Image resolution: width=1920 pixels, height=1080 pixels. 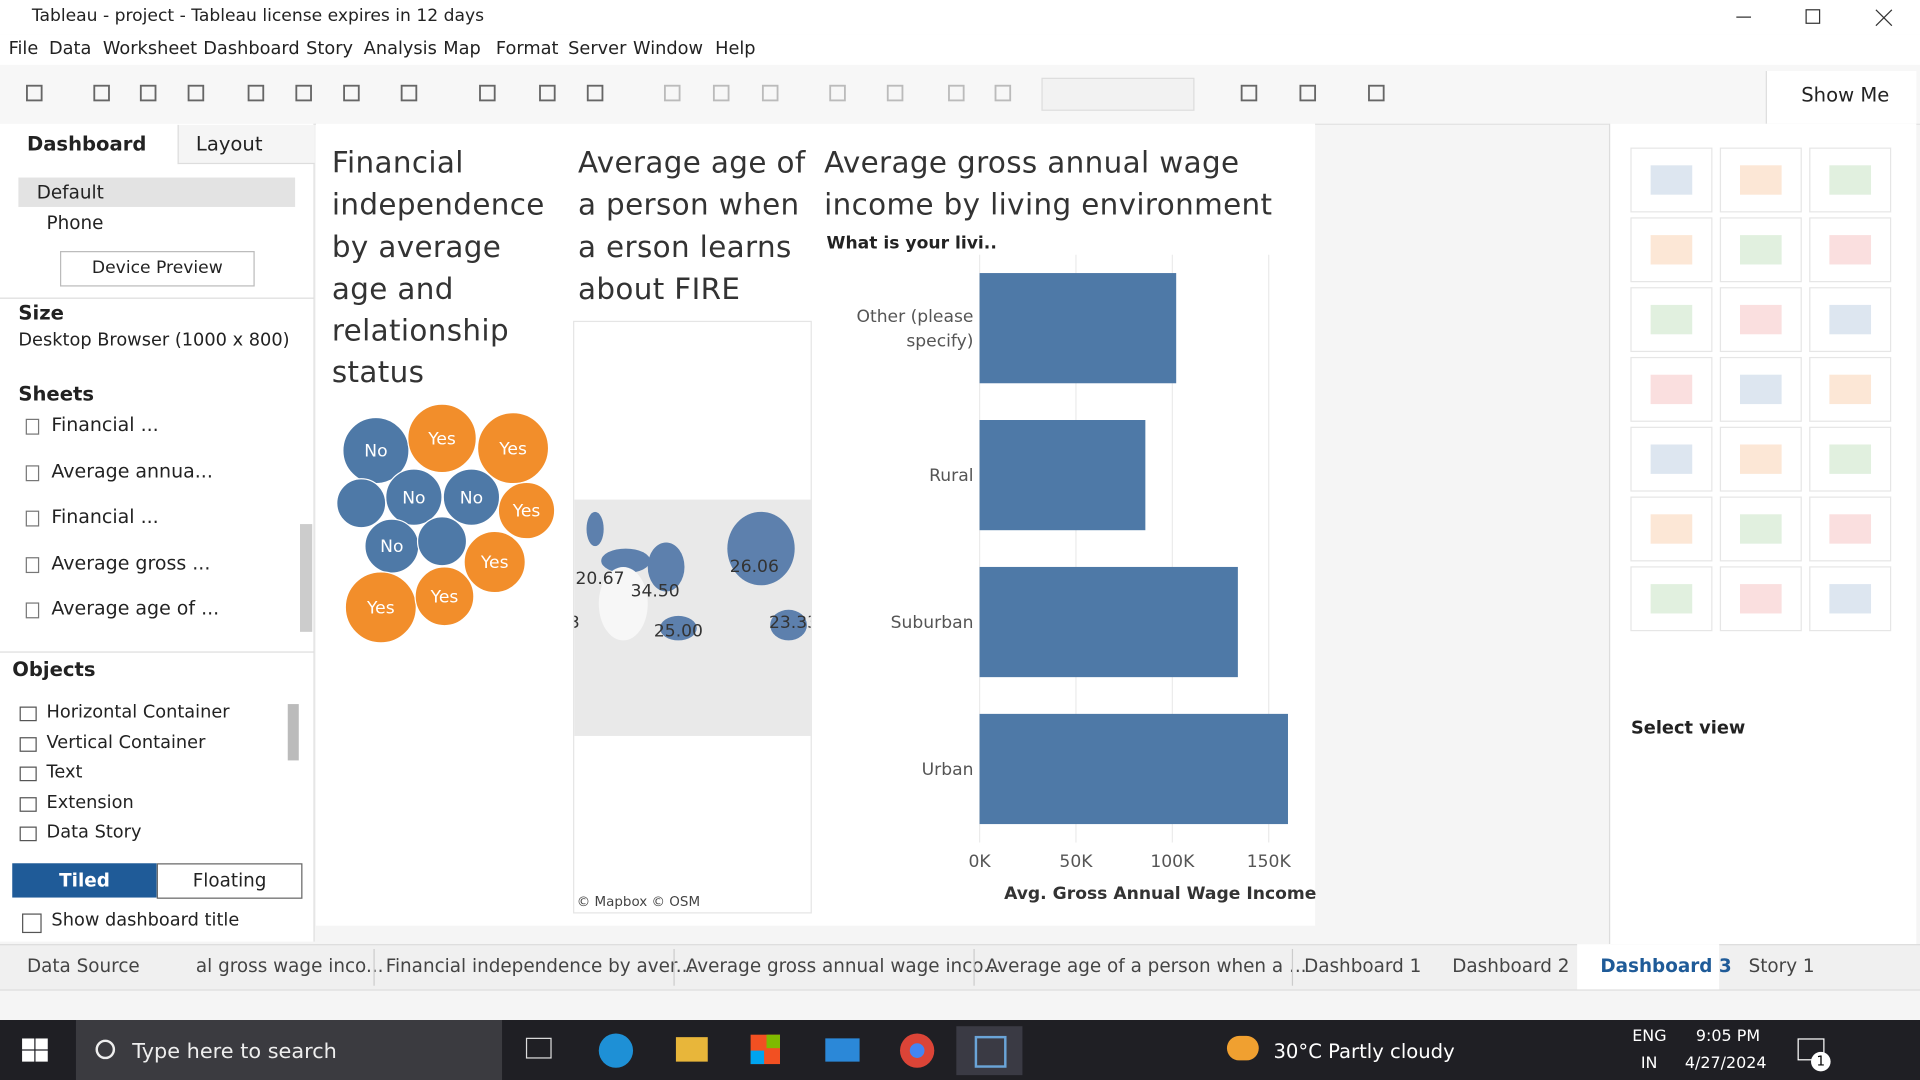 I want to click on menu-item: Window, so click(x=668, y=49).